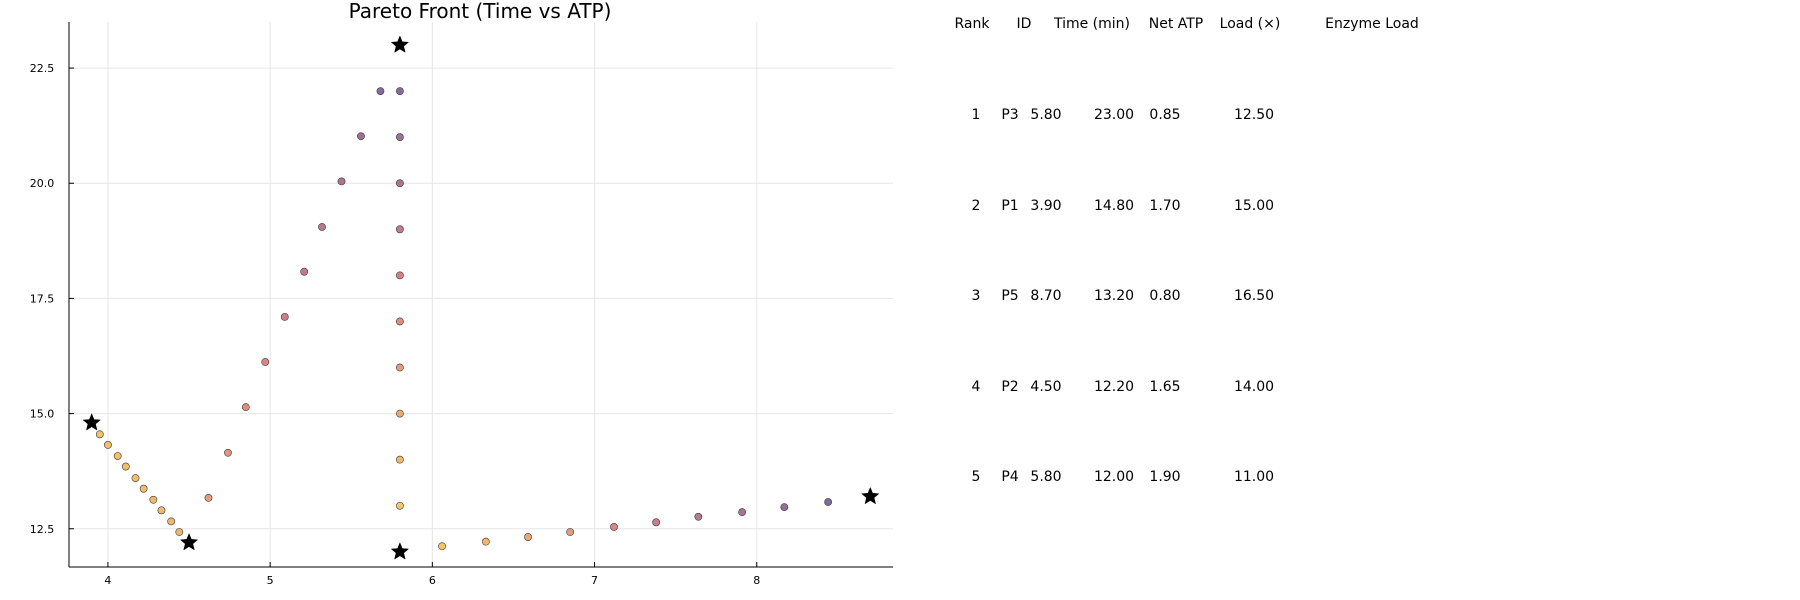 The height and width of the screenshot is (600, 1800). What do you see at coordinates (1045, 206) in the screenshot?
I see `table-cell: 3.90` at bounding box center [1045, 206].